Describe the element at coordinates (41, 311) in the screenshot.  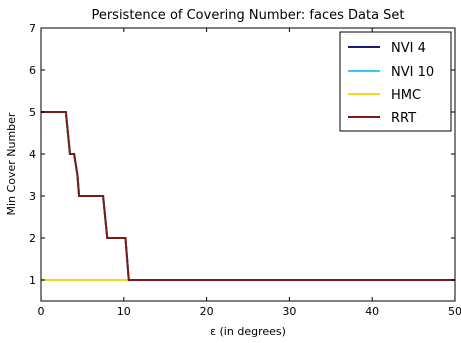
I see `x-tick-label: 0` at that location.